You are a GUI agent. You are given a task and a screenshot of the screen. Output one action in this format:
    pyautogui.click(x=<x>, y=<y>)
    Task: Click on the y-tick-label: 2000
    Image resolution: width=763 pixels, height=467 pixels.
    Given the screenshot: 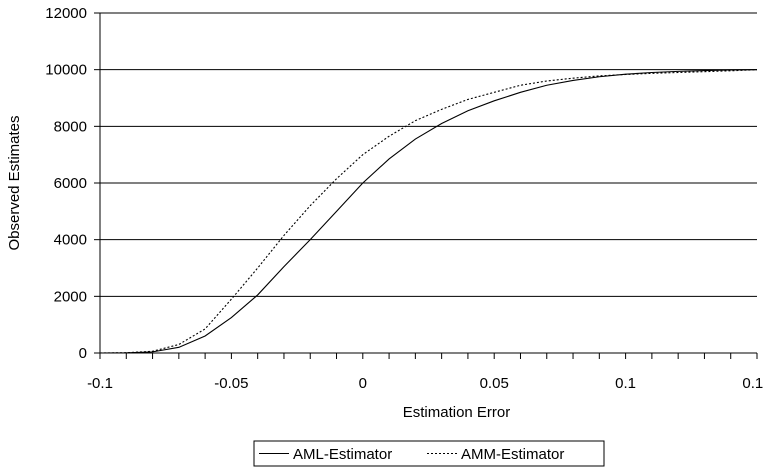 What is the action you would take?
    pyautogui.click(x=70, y=296)
    